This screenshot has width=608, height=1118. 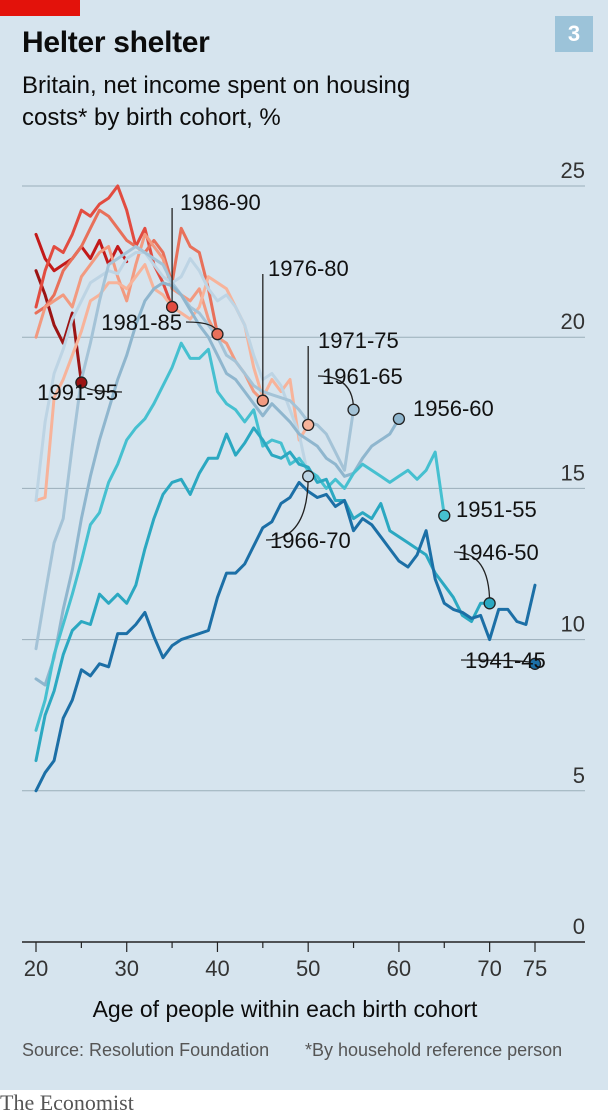 What do you see at coordinates (77, 392) in the screenshot?
I see `cohort-label-1991-95: 1991-95` at bounding box center [77, 392].